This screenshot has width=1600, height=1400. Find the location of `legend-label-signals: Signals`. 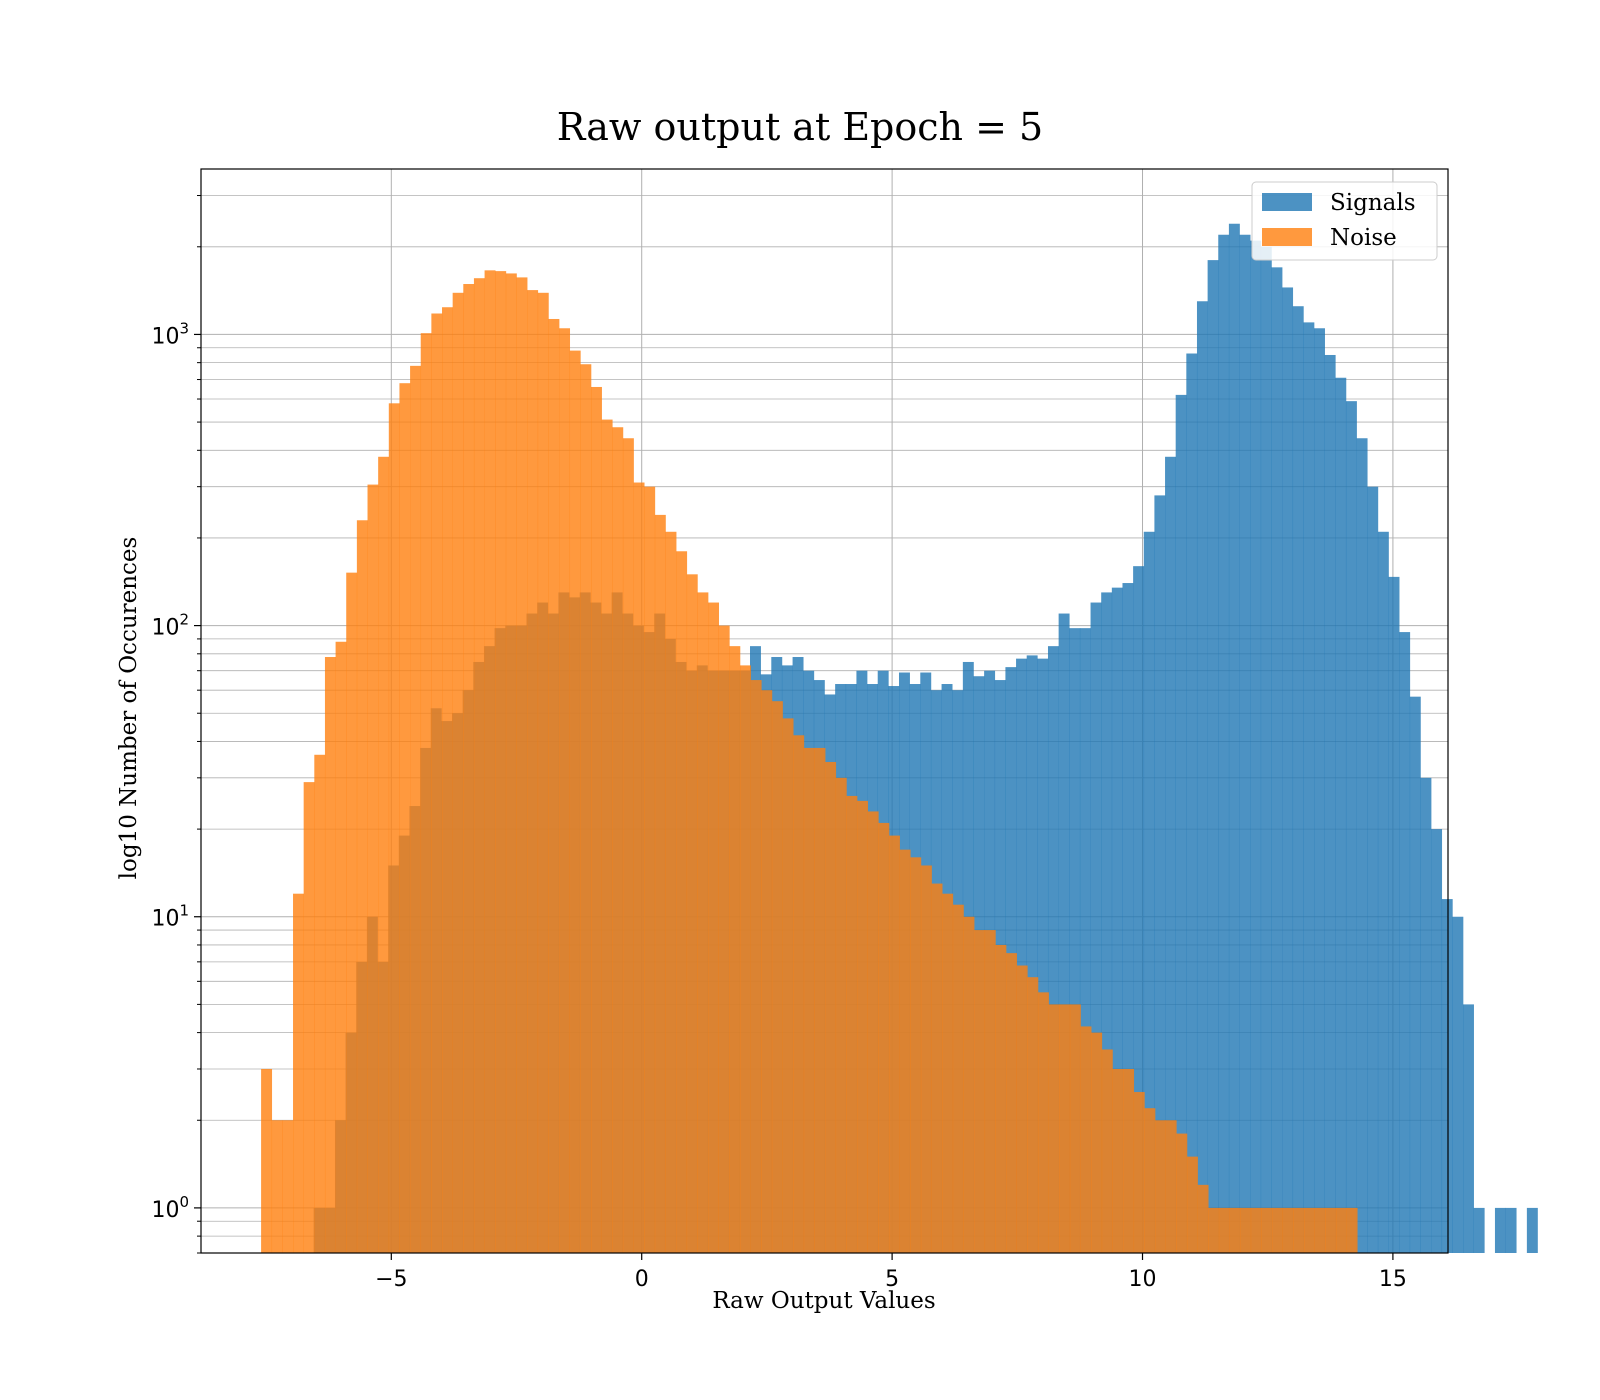

legend-label-signals: Signals is located at coordinates (1373, 203).